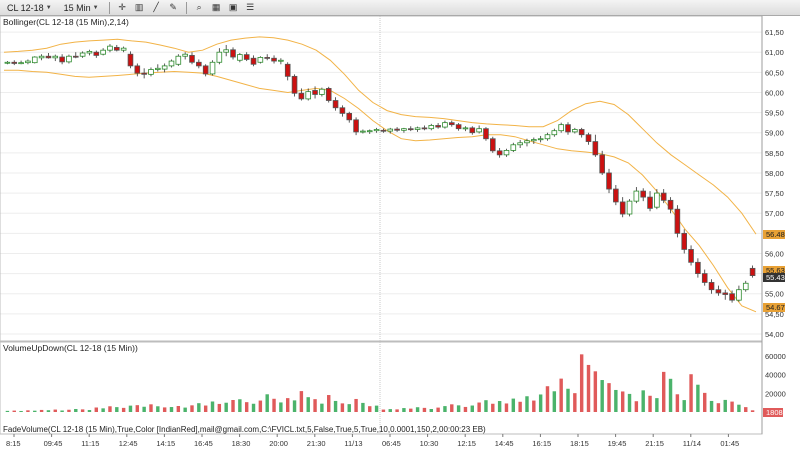 The height and width of the screenshot is (459, 800). Describe the element at coordinates (13, 443) in the screenshot. I see `time-tick-label: 8:15` at that location.